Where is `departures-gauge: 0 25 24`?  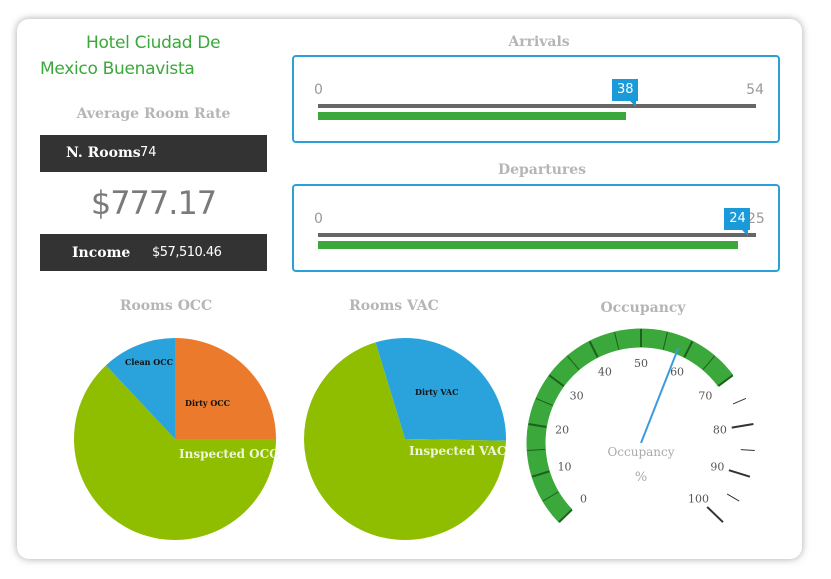 departures-gauge: 0 25 24 is located at coordinates (536, 228).